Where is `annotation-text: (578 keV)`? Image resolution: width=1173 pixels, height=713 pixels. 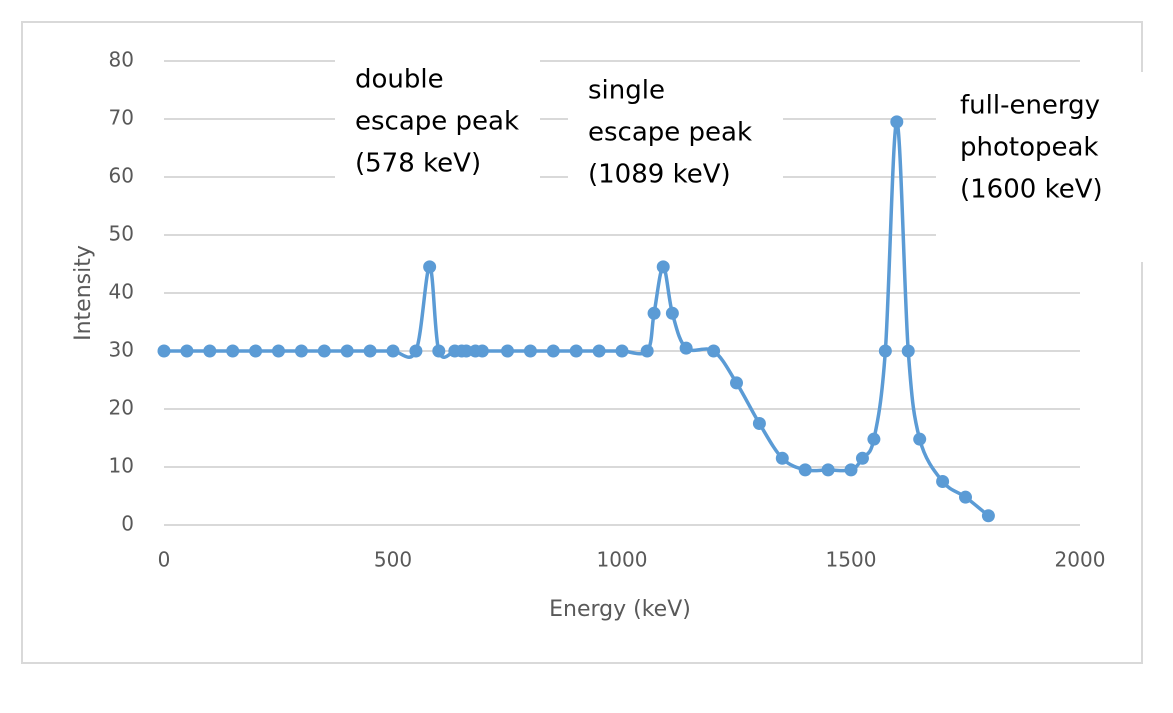 annotation-text: (578 keV) is located at coordinates (418, 164).